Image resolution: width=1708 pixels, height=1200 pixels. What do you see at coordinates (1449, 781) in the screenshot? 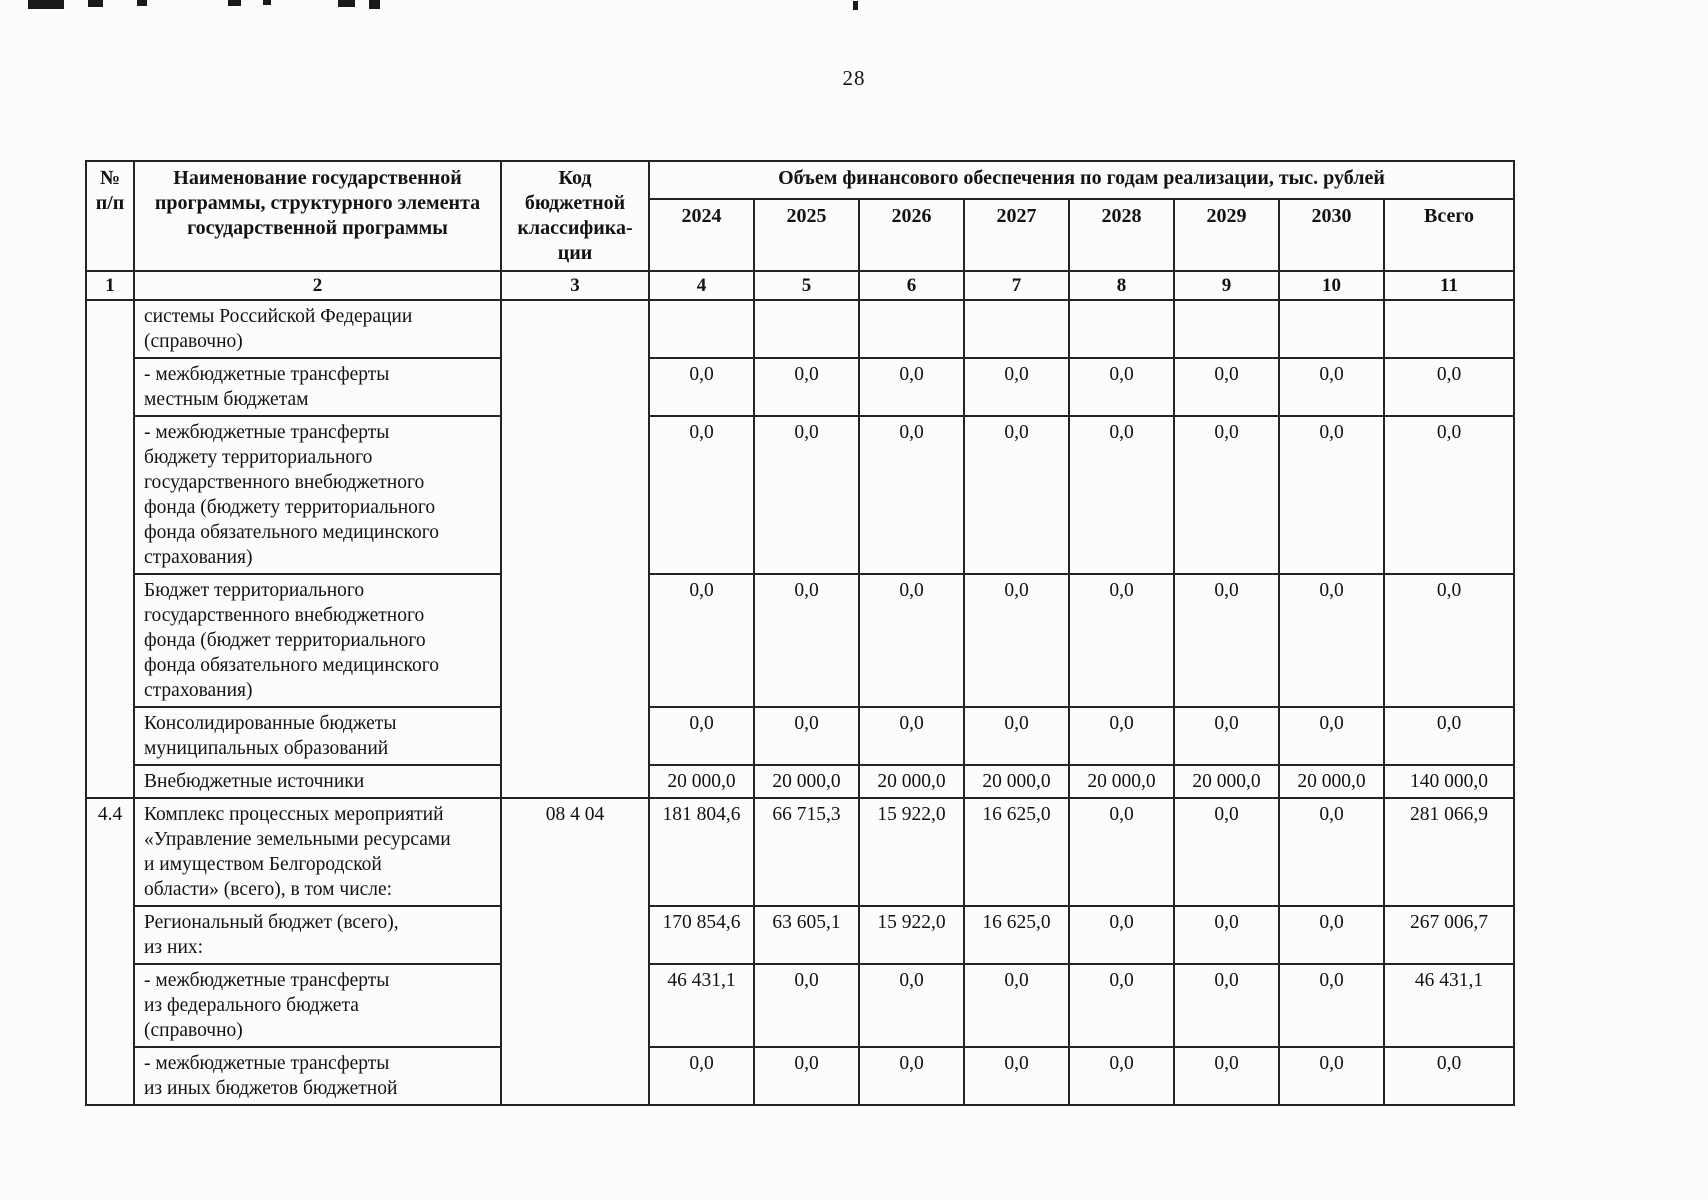
I see `value-cell: 140 000,0` at bounding box center [1449, 781].